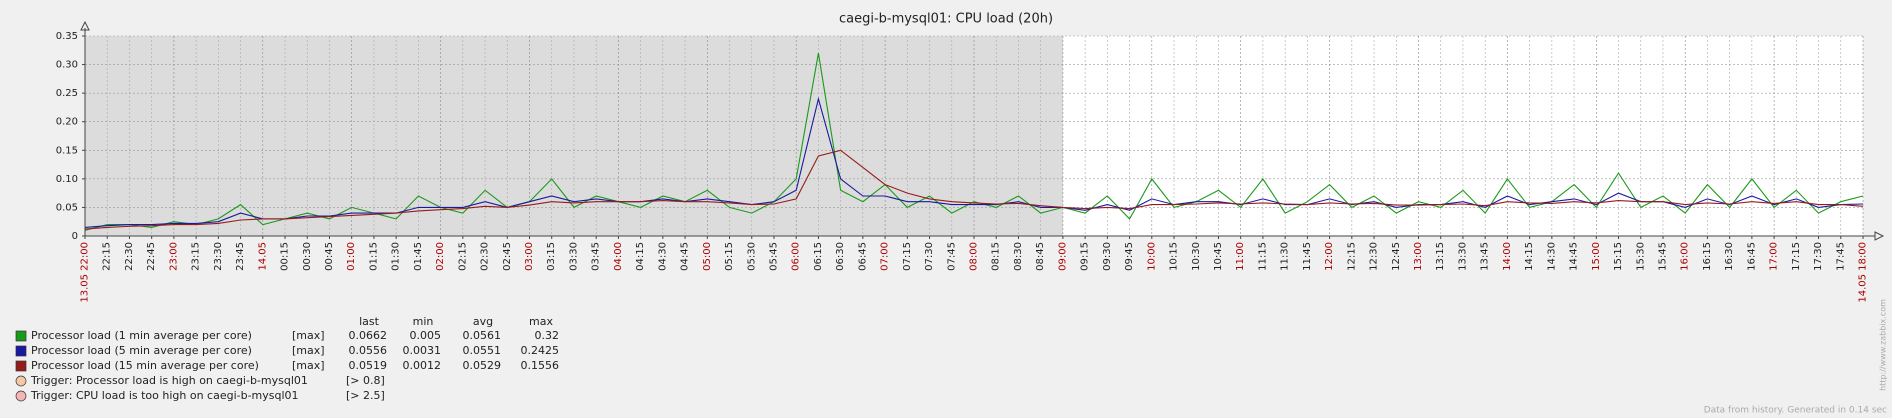 The height and width of the screenshot is (418, 1892). Describe the element at coordinates (751, 256) in the screenshot. I see `x-tick-label: 05:30` at that location.